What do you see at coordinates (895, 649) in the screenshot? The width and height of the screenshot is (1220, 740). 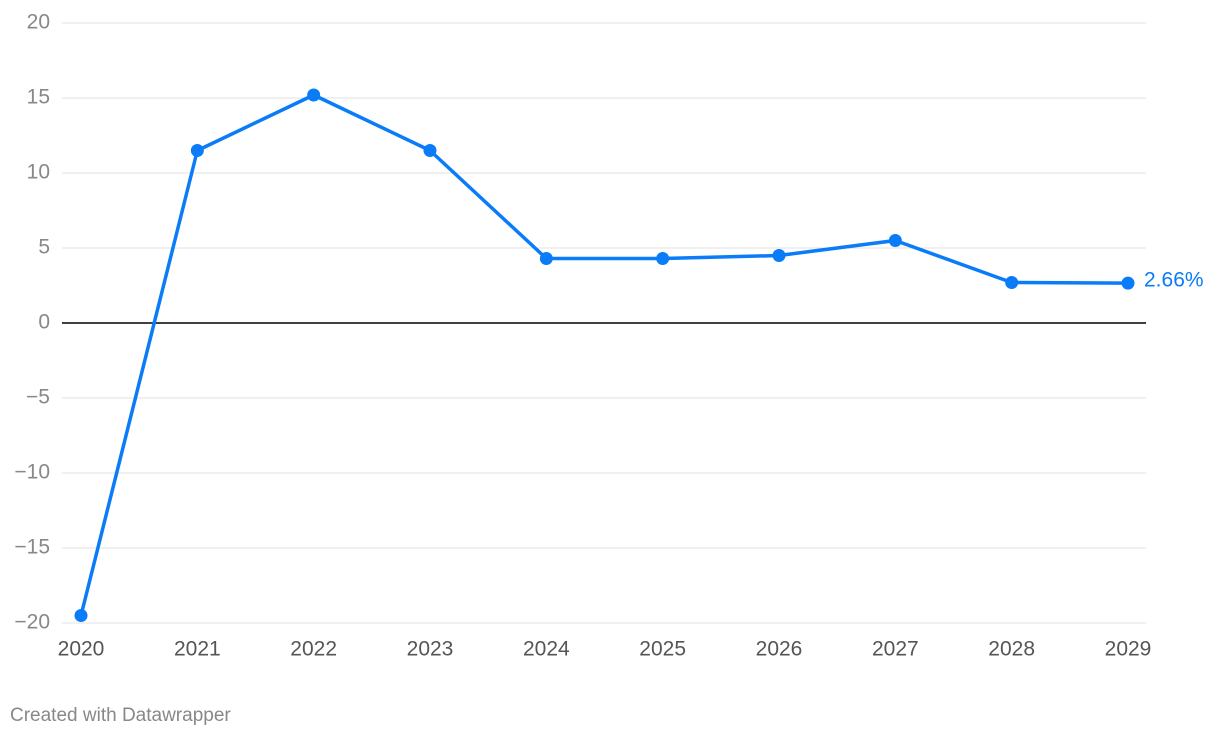 I see `x-tick-label: 2027` at bounding box center [895, 649].